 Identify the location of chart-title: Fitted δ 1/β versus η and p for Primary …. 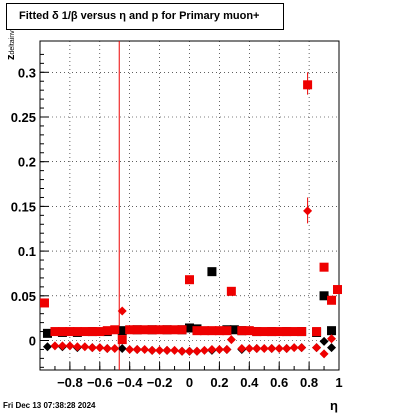
(145, 16).